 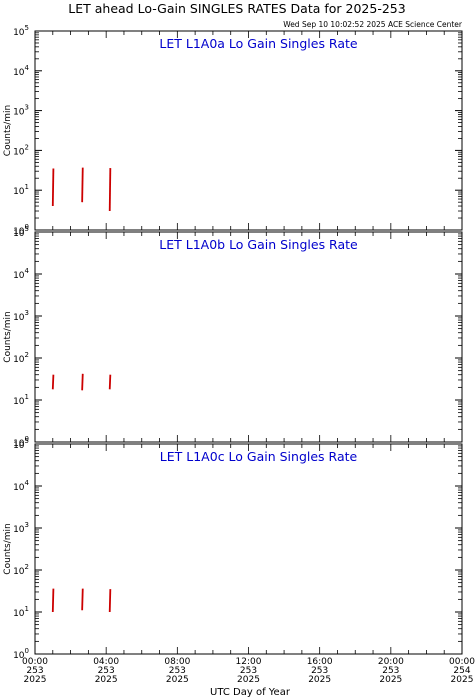 What do you see at coordinates (258, 244) in the screenshot?
I see `panel-title: LET L1A0b Lo Gain Singles Rate` at bounding box center [258, 244].